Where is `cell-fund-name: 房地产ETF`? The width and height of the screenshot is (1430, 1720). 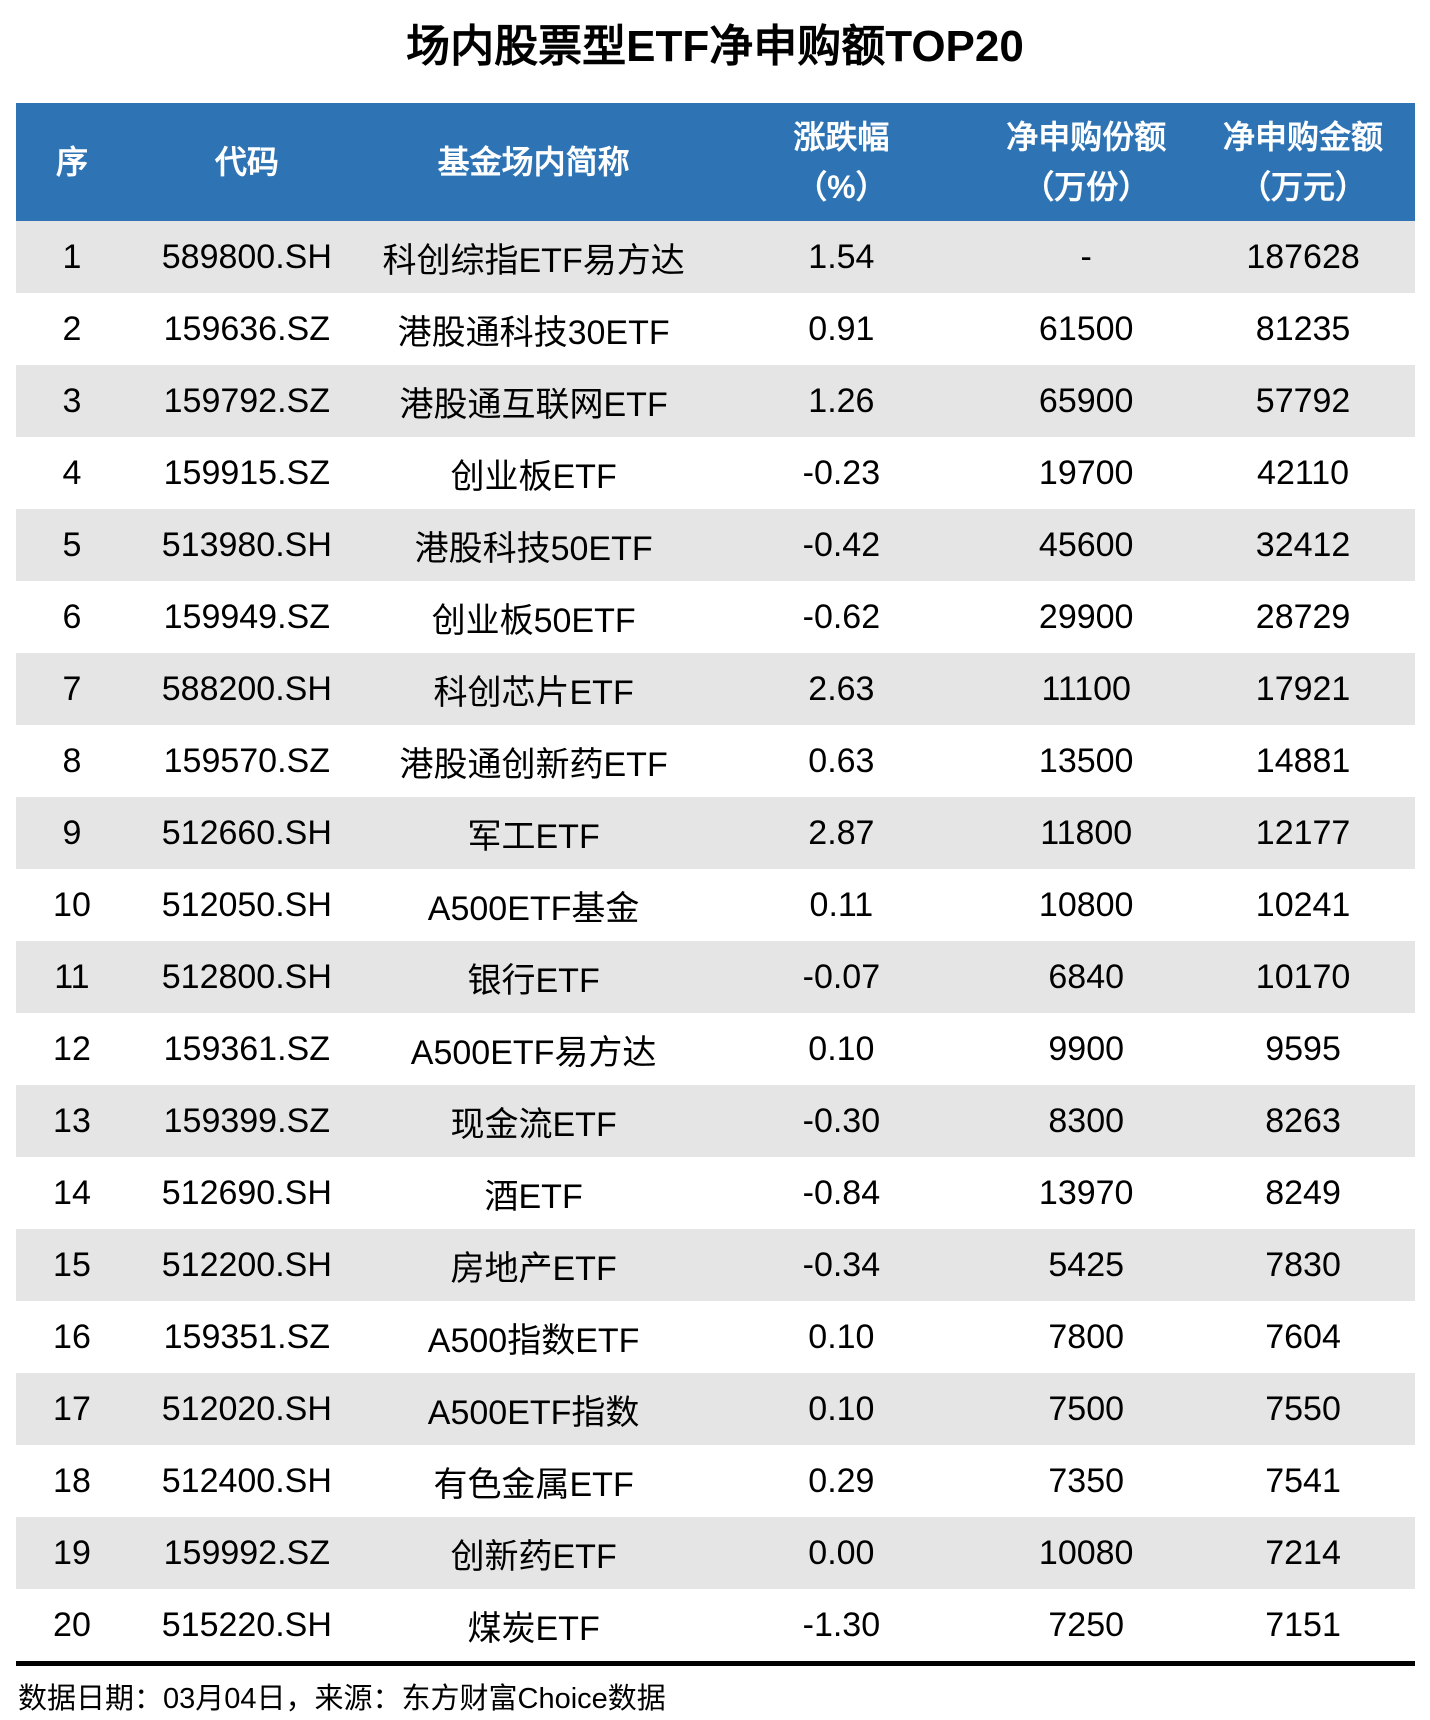
cell-fund-name: 房地产ETF is located at coordinates (533, 1265).